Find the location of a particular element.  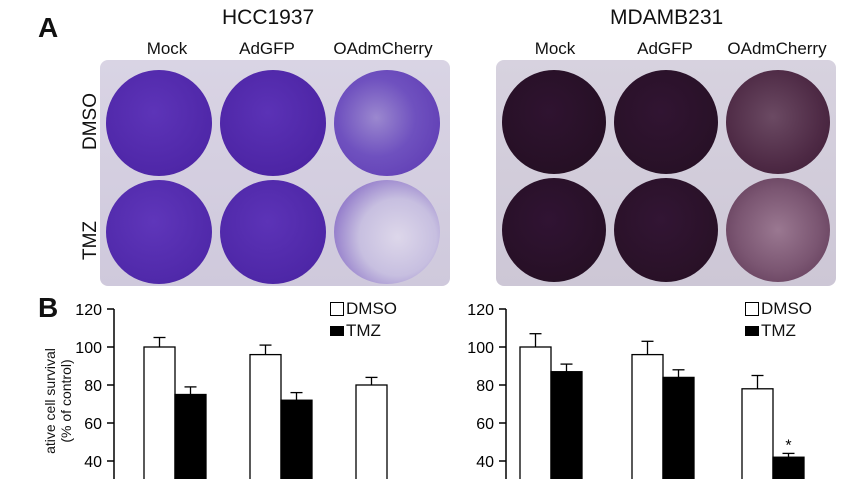

well-mda-tmz-oadmcherry is located at coordinates (778, 230).